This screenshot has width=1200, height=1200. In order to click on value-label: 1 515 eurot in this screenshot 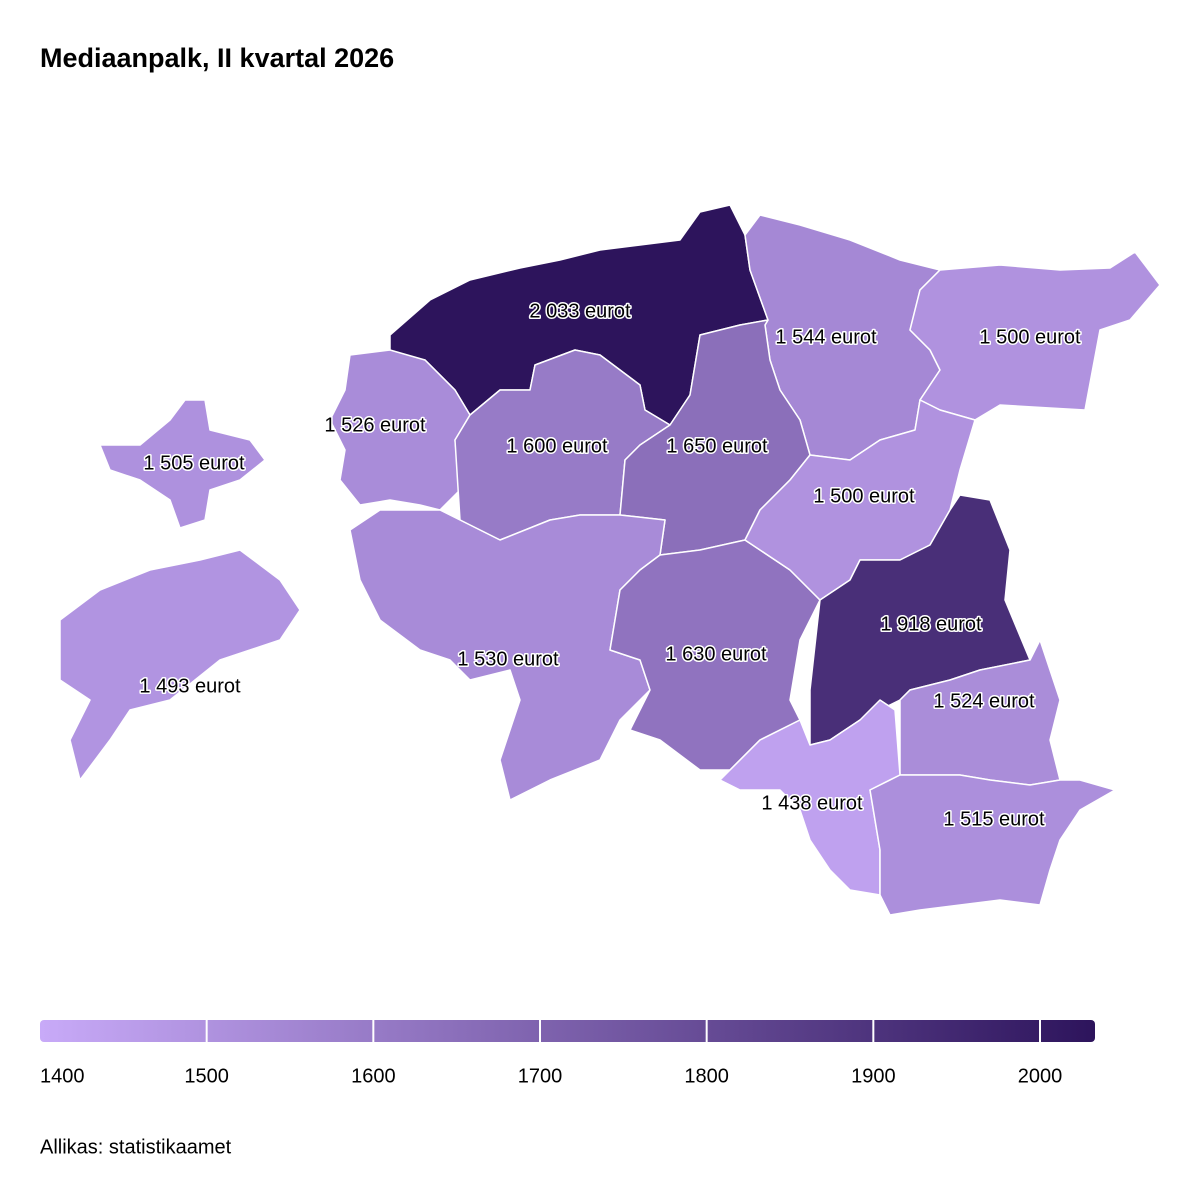, I will do `click(994, 819)`.